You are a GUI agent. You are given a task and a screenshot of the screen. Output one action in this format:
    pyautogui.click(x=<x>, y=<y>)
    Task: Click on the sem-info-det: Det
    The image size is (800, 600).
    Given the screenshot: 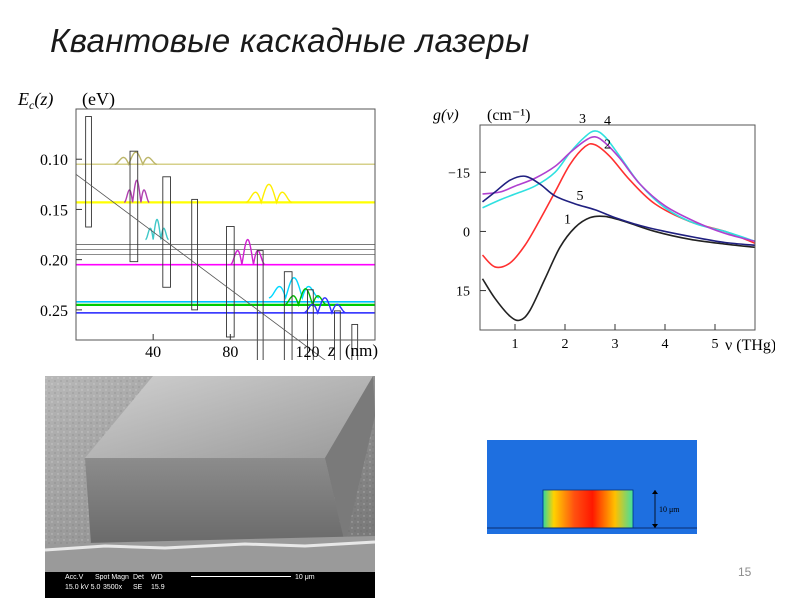 What is the action you would take?
    pyautogui.click(x=138, y=577)
    